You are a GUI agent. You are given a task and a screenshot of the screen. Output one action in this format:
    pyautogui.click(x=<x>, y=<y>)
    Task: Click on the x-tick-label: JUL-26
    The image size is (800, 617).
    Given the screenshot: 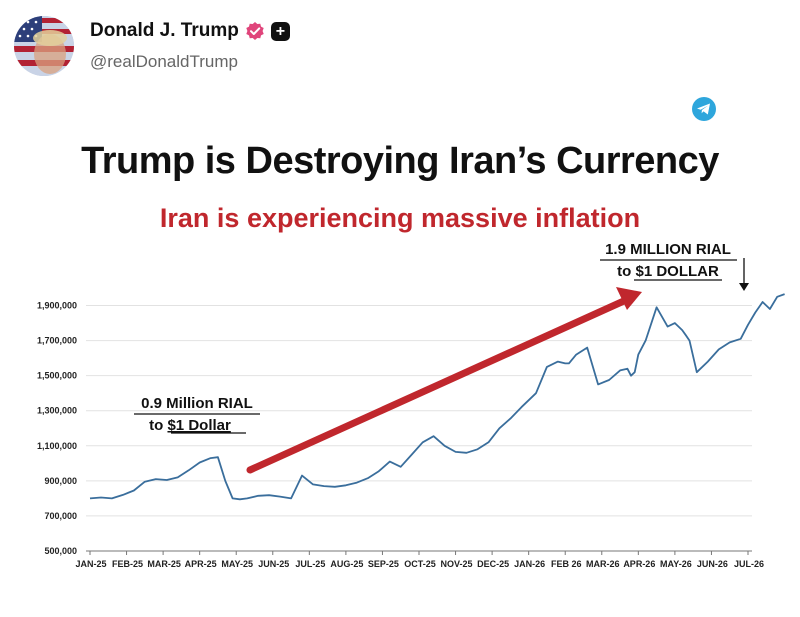 What is the action you would take?
    pyautogui.click(x=749, y=564)
    